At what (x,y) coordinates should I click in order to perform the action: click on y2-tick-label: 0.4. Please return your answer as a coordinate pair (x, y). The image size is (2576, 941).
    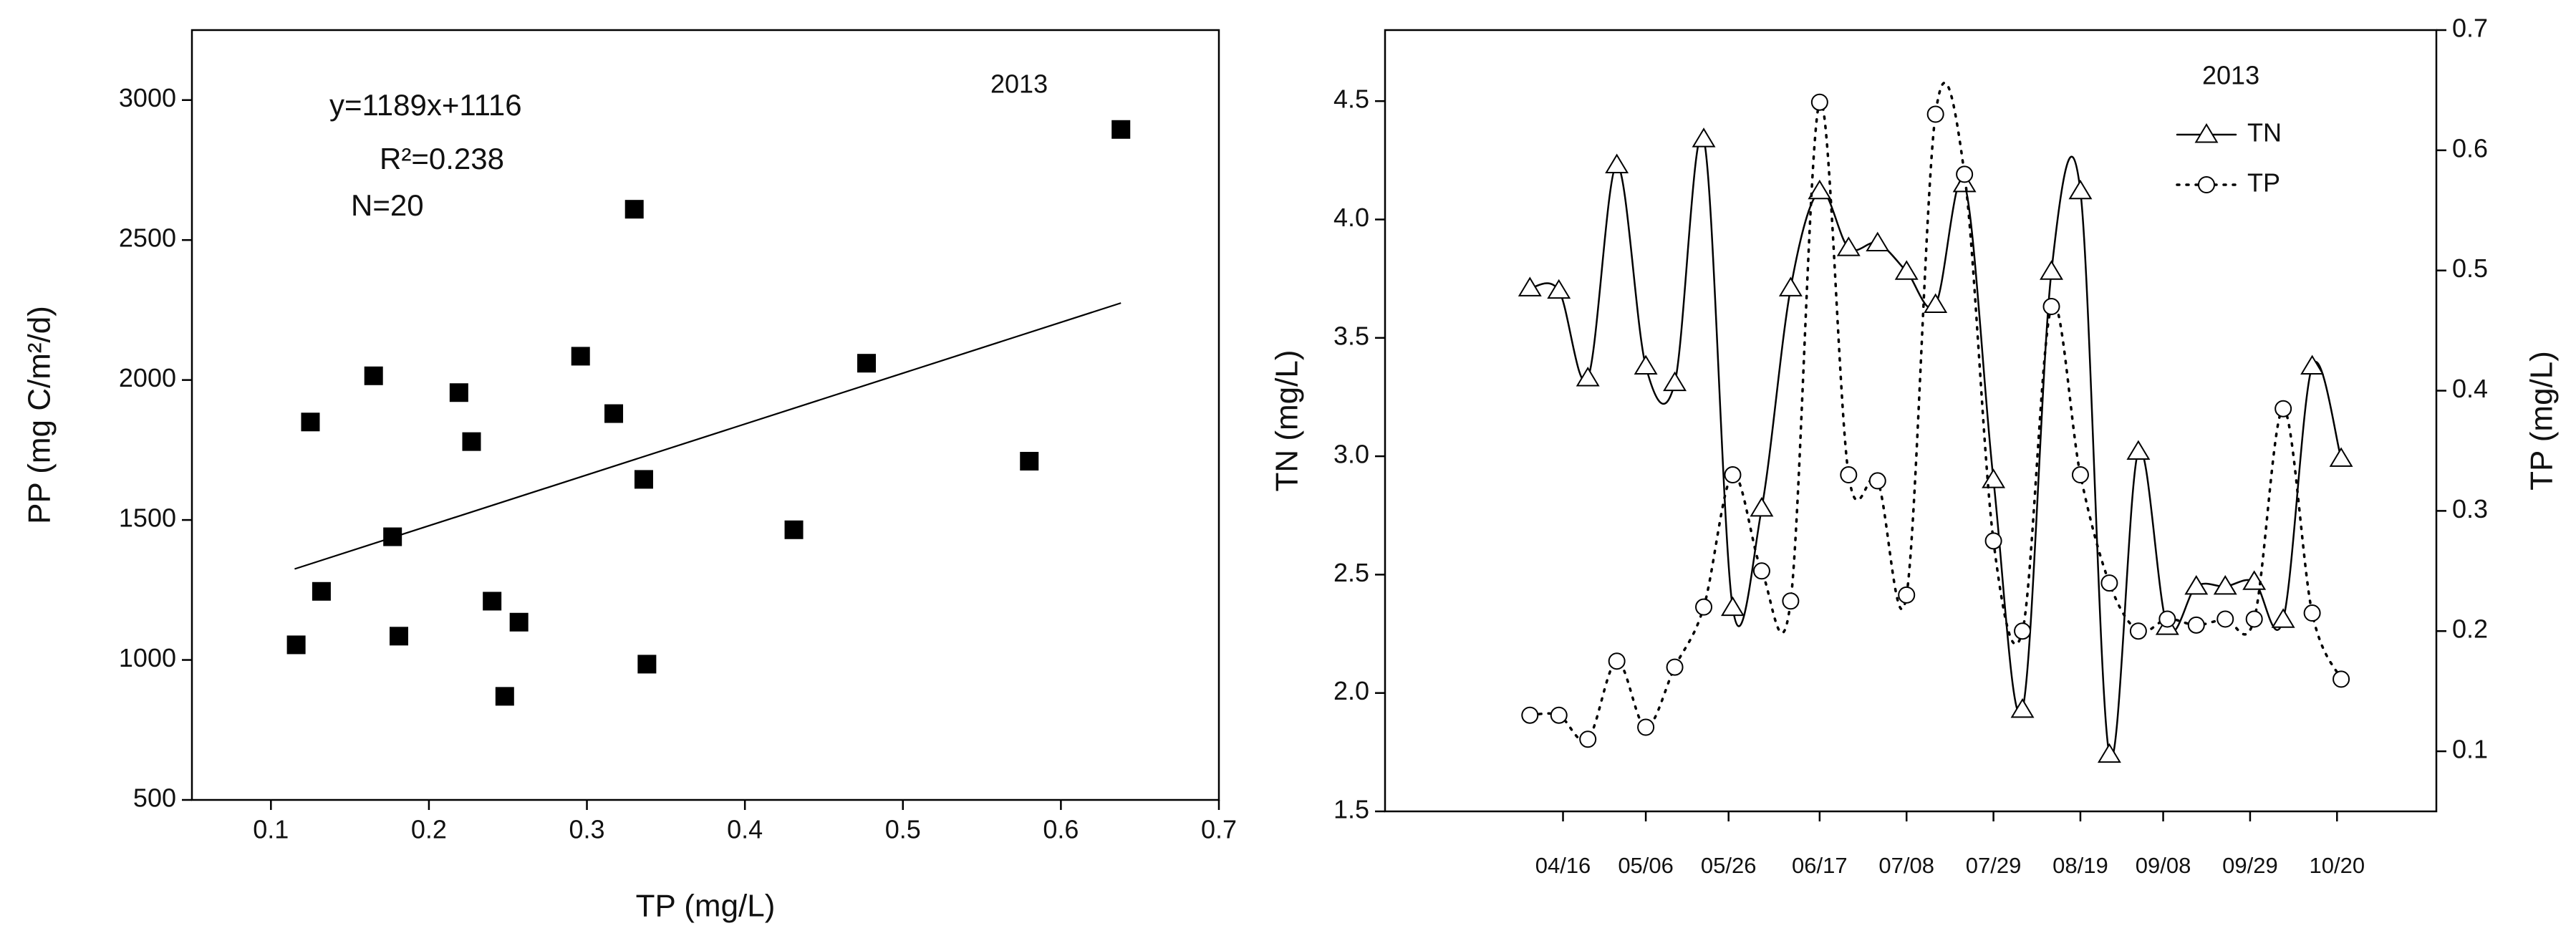
    Looking at the image, I should click on (2470, 388).